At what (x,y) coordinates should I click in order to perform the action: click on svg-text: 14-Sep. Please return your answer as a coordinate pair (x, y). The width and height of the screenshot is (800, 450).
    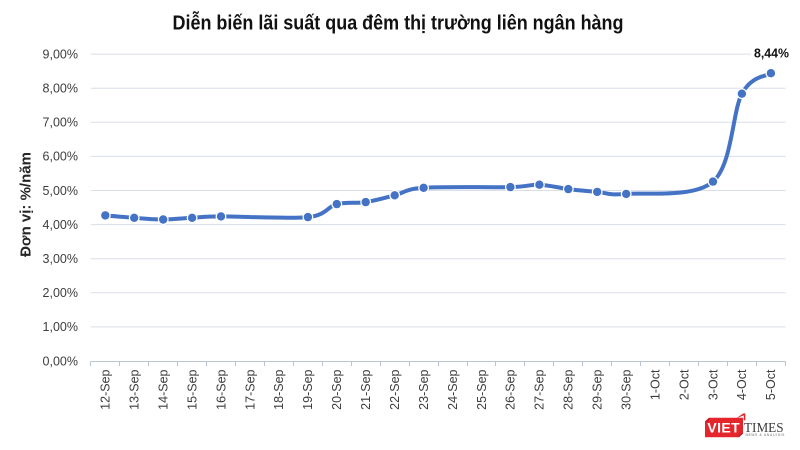
    Looking at the image, I should click on (164, 389).